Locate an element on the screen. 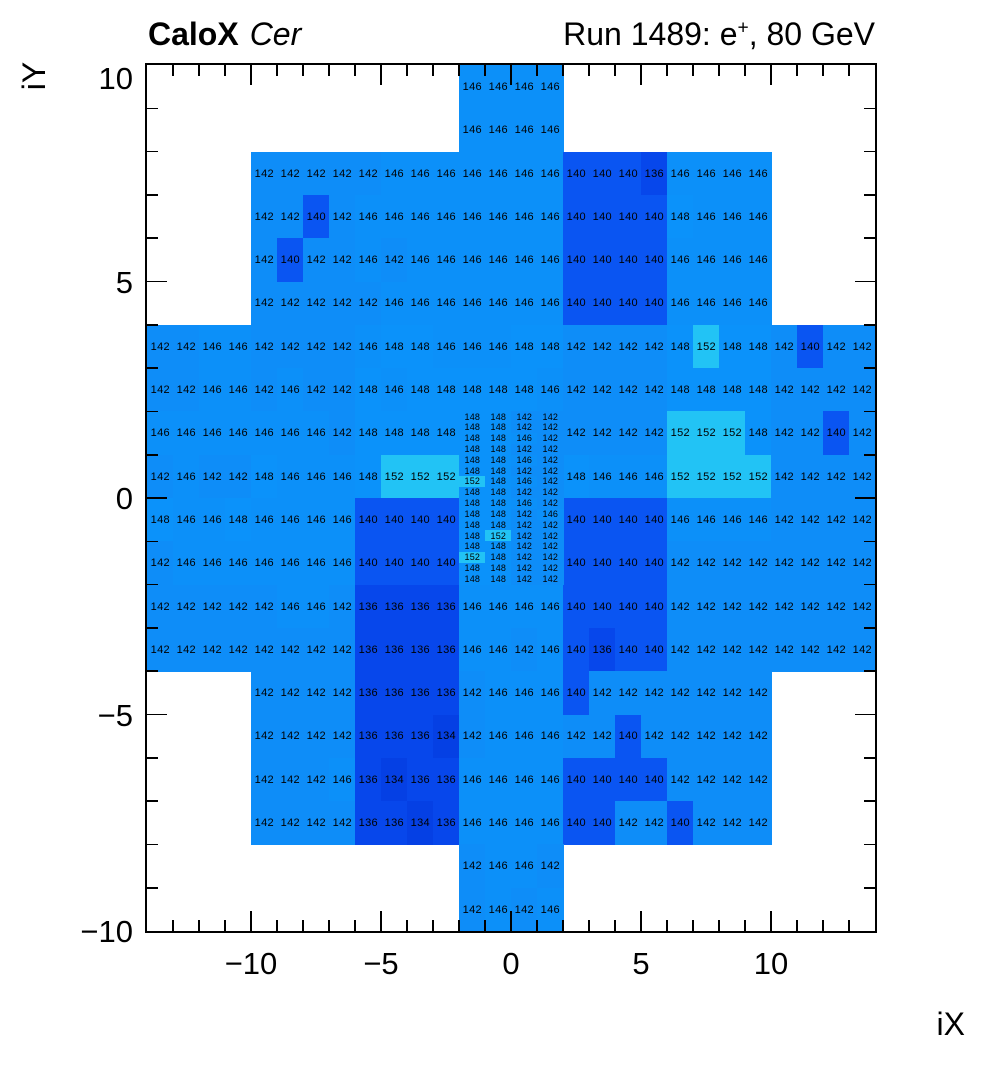 The height and width of the screenshot is (1072, 996). y-axis-tick-label: 10 is located at coordinates (115, 78).